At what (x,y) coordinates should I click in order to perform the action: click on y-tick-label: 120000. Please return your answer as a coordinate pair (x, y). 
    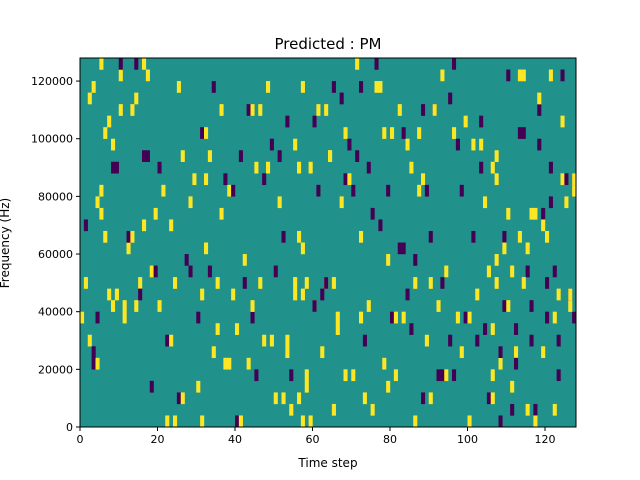
    Looking at the image, I should click on (52, 81).